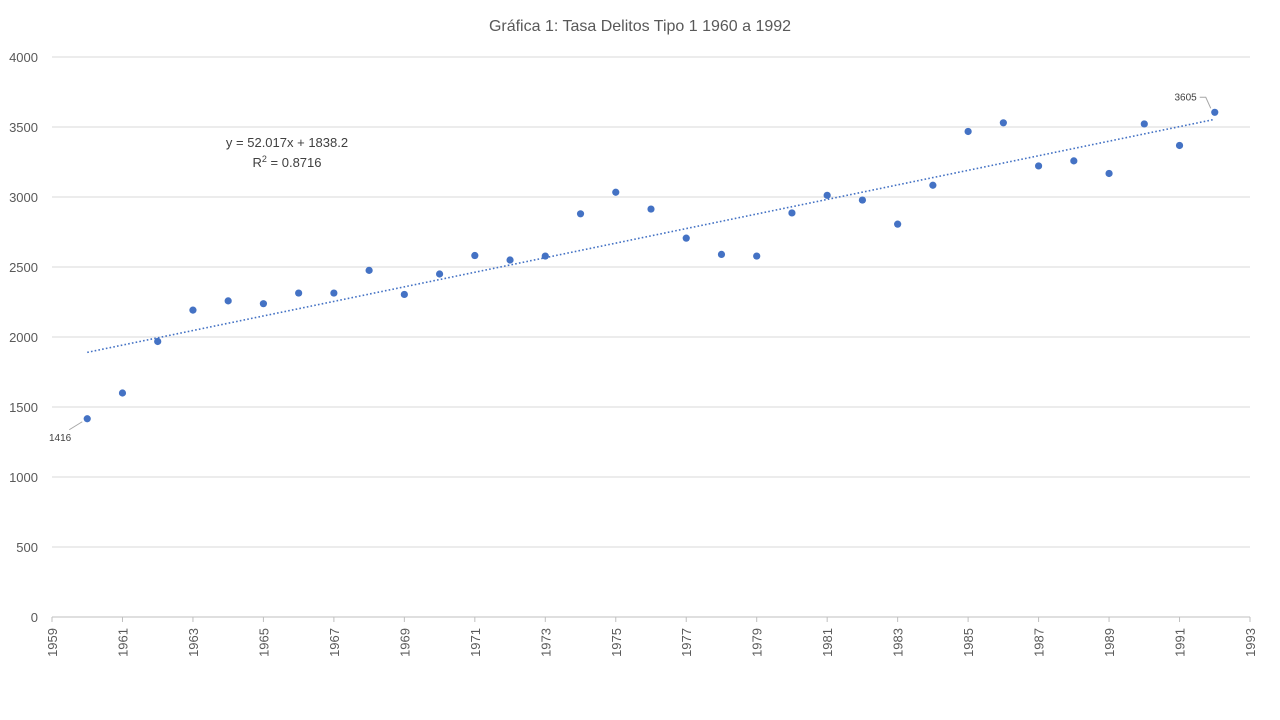 The image size is (1280, 720). What do you see at coordinates (52, 642) in the screenshot?
I see `x-tick-label: 1959` at bounding box center [52, 642].